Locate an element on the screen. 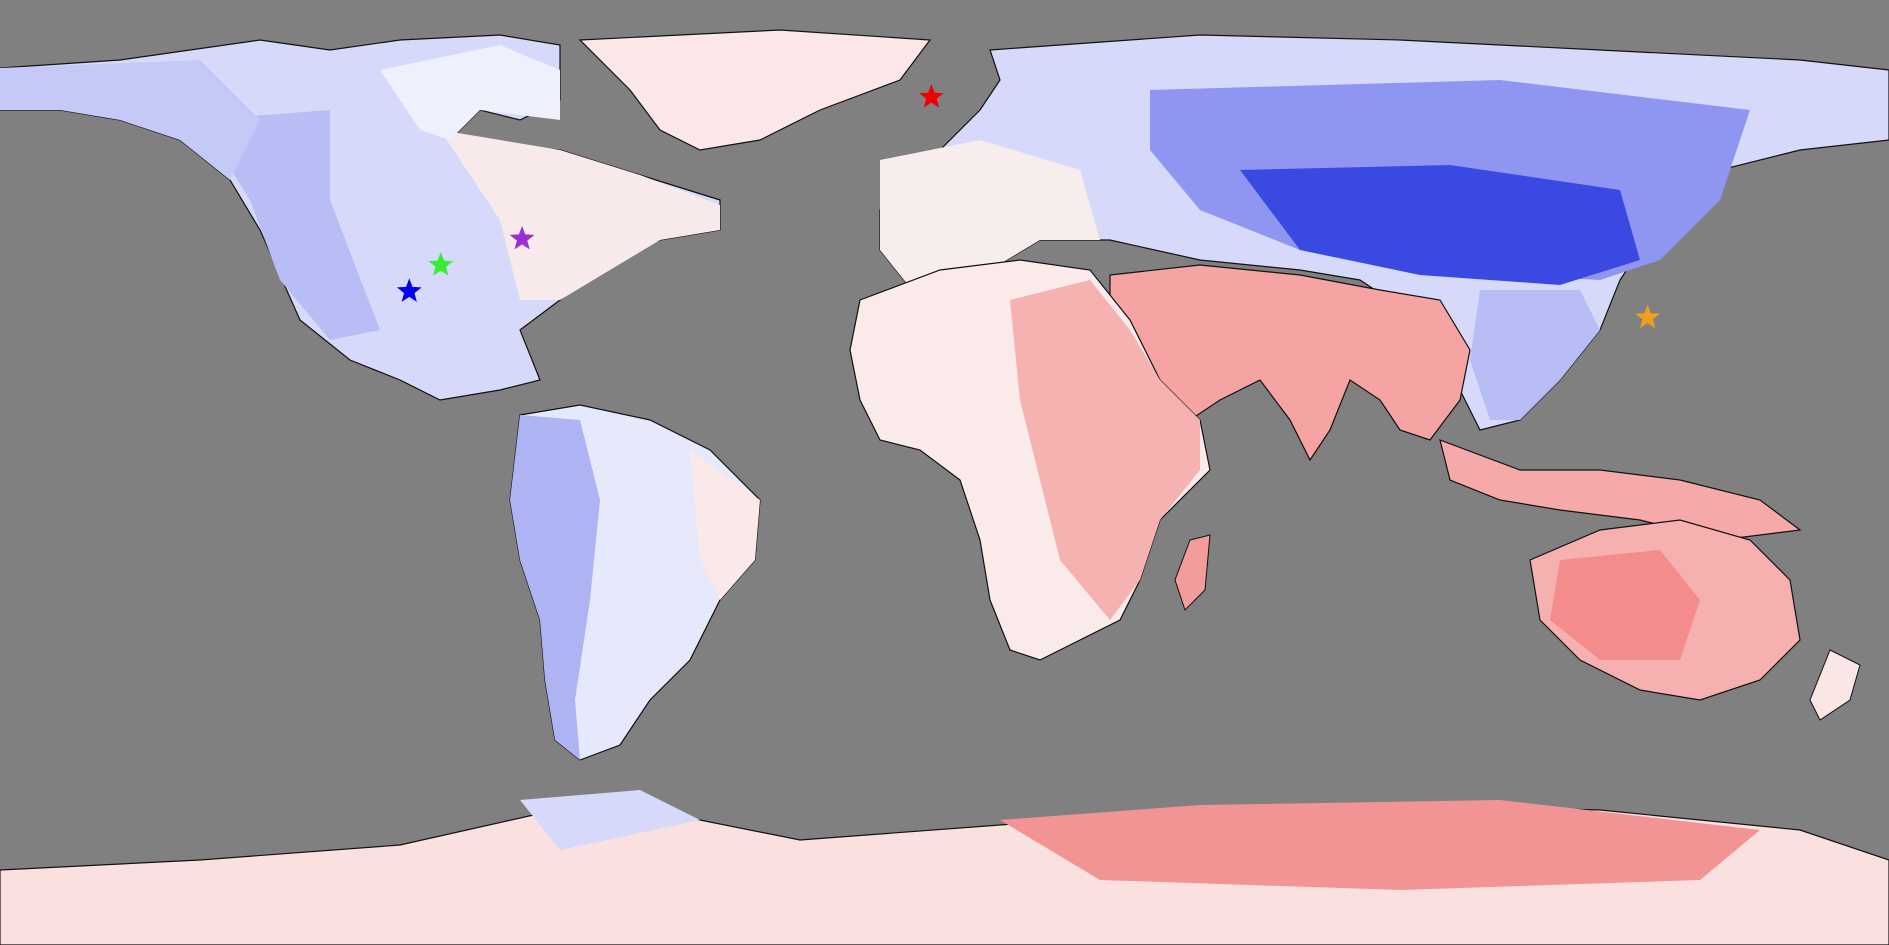  north-america-region is located at coordinates (360, 217).